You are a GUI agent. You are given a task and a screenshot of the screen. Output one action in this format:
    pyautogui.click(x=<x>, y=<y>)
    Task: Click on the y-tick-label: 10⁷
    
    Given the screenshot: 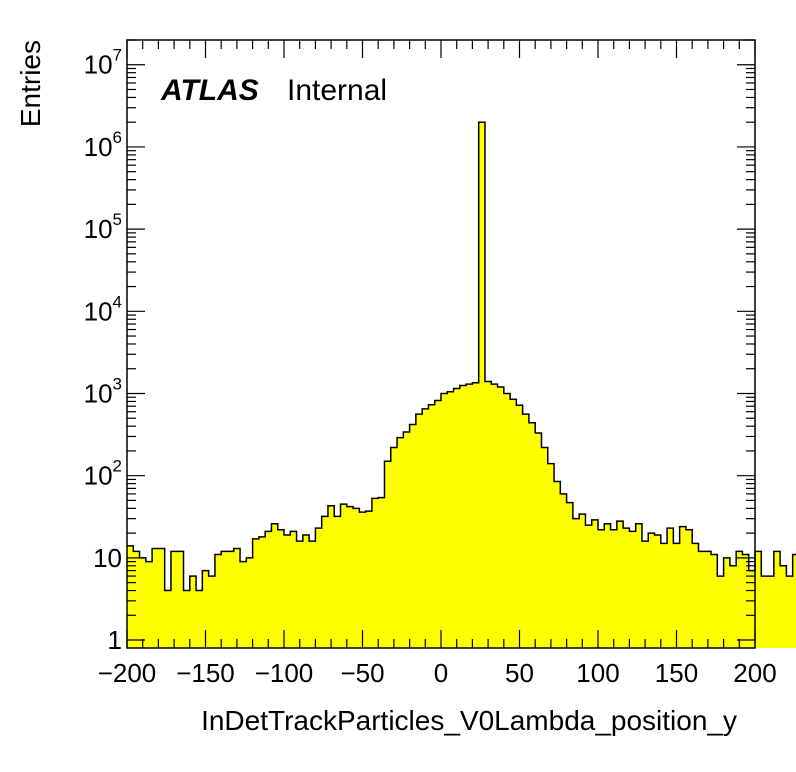 What is the action you would take?
    pyautogui.click(x=103, y=63)
    